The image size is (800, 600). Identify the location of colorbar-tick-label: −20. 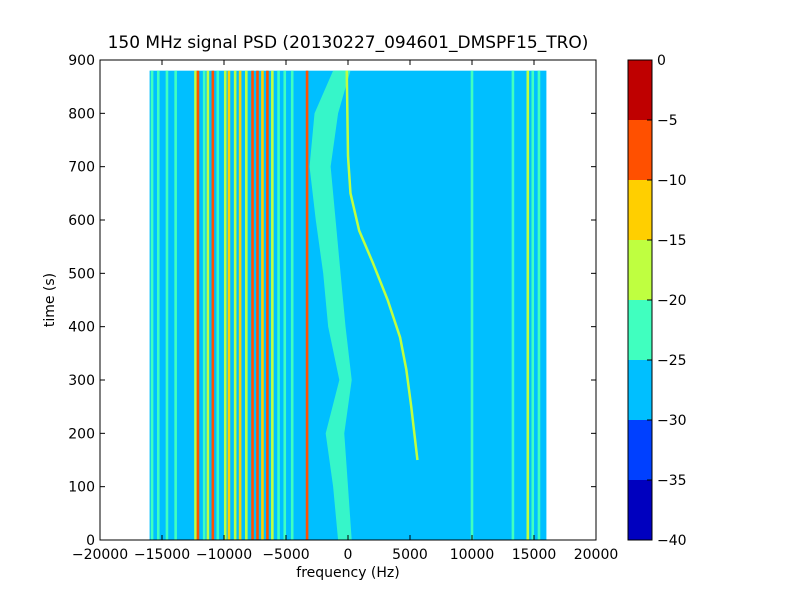
(672, 301).